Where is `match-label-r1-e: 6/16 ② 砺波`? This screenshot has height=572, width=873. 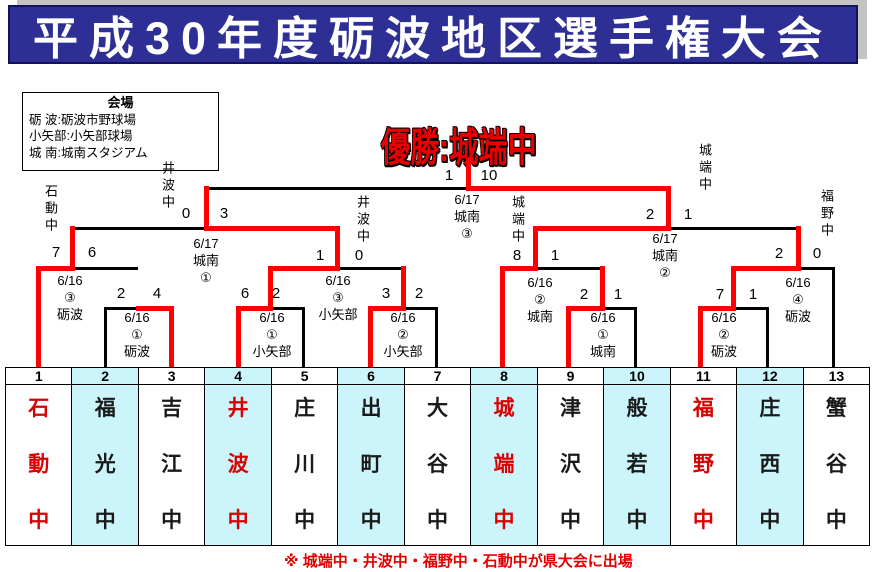 match-label-r1-e: 6/16 ② 砺波 is located at coordinates (724, 334).